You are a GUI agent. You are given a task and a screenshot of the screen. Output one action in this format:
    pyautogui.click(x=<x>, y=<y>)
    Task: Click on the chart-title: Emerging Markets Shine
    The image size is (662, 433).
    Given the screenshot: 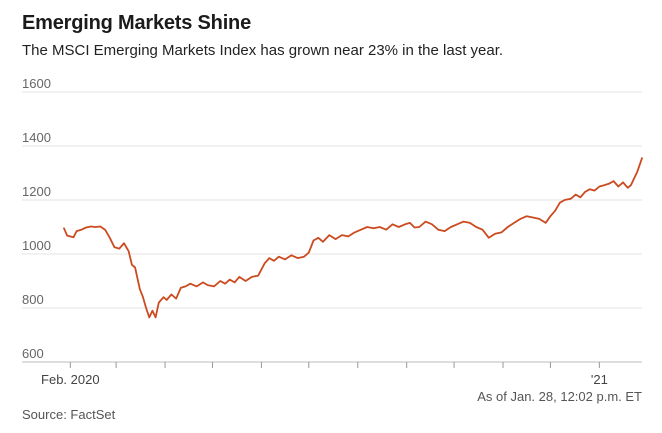 What is the action you would take?
    pyautogui.click(x=136, y=23)
    